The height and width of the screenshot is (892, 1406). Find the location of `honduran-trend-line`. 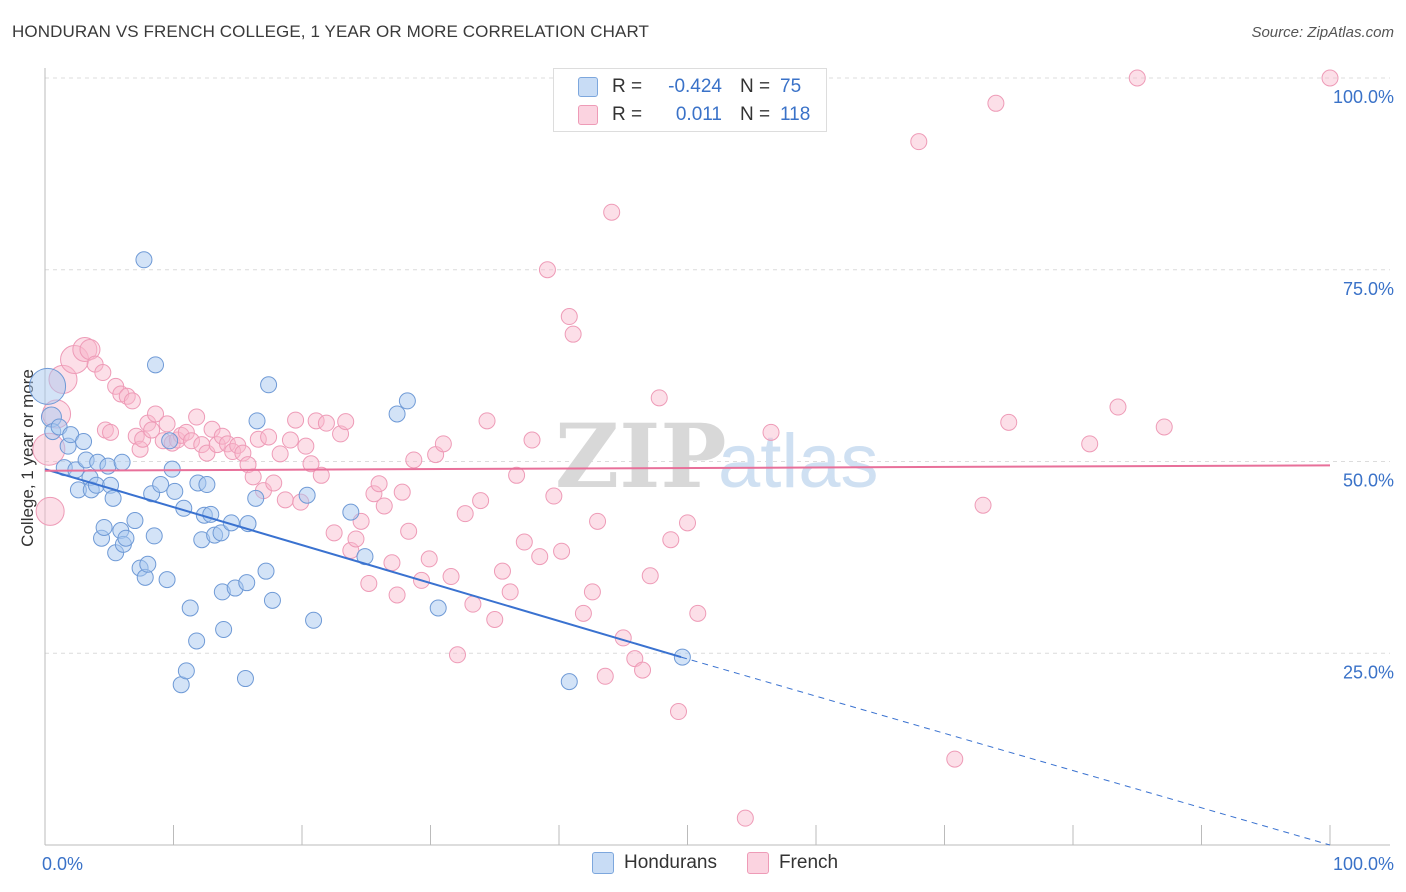

honduran-trend-line is located at coordinates (363, 563).